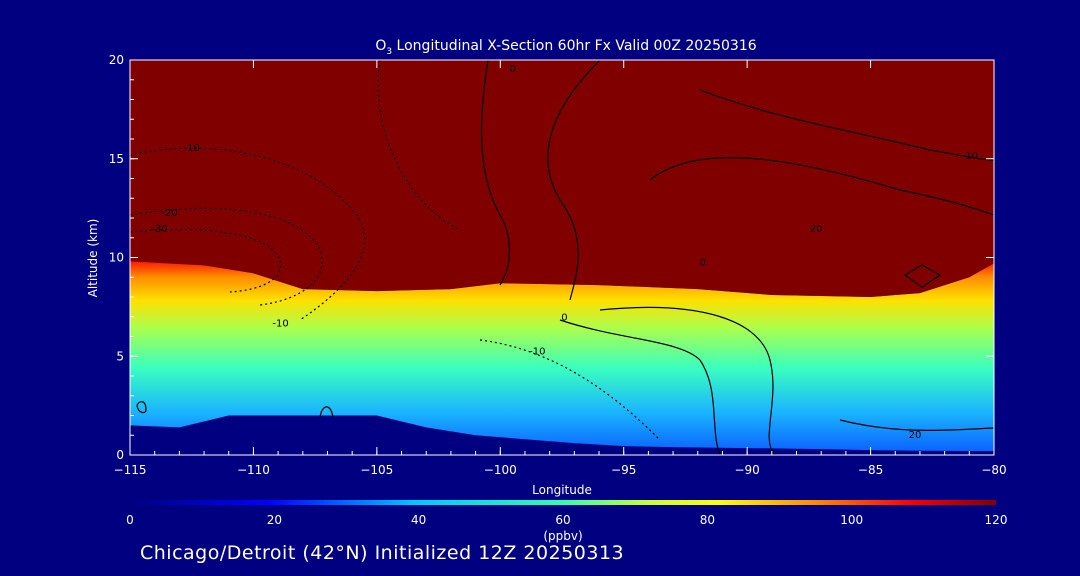 This screenshot has width=1080, height=576. What do you see at coordinates (916, 425) in the screenshot?
I see `contour-20-lower` at bounding box center [916, 425].